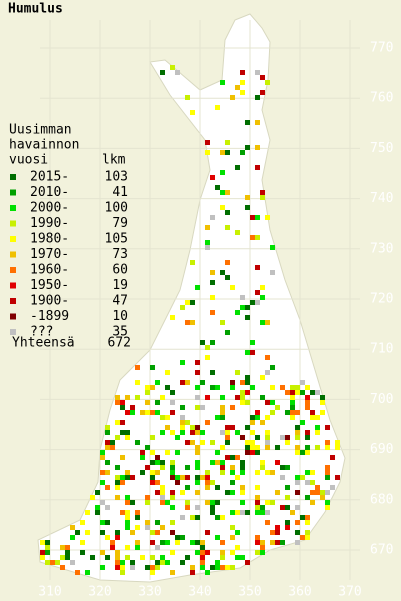  I want to click on legend-count: 103, so click(116, 177).